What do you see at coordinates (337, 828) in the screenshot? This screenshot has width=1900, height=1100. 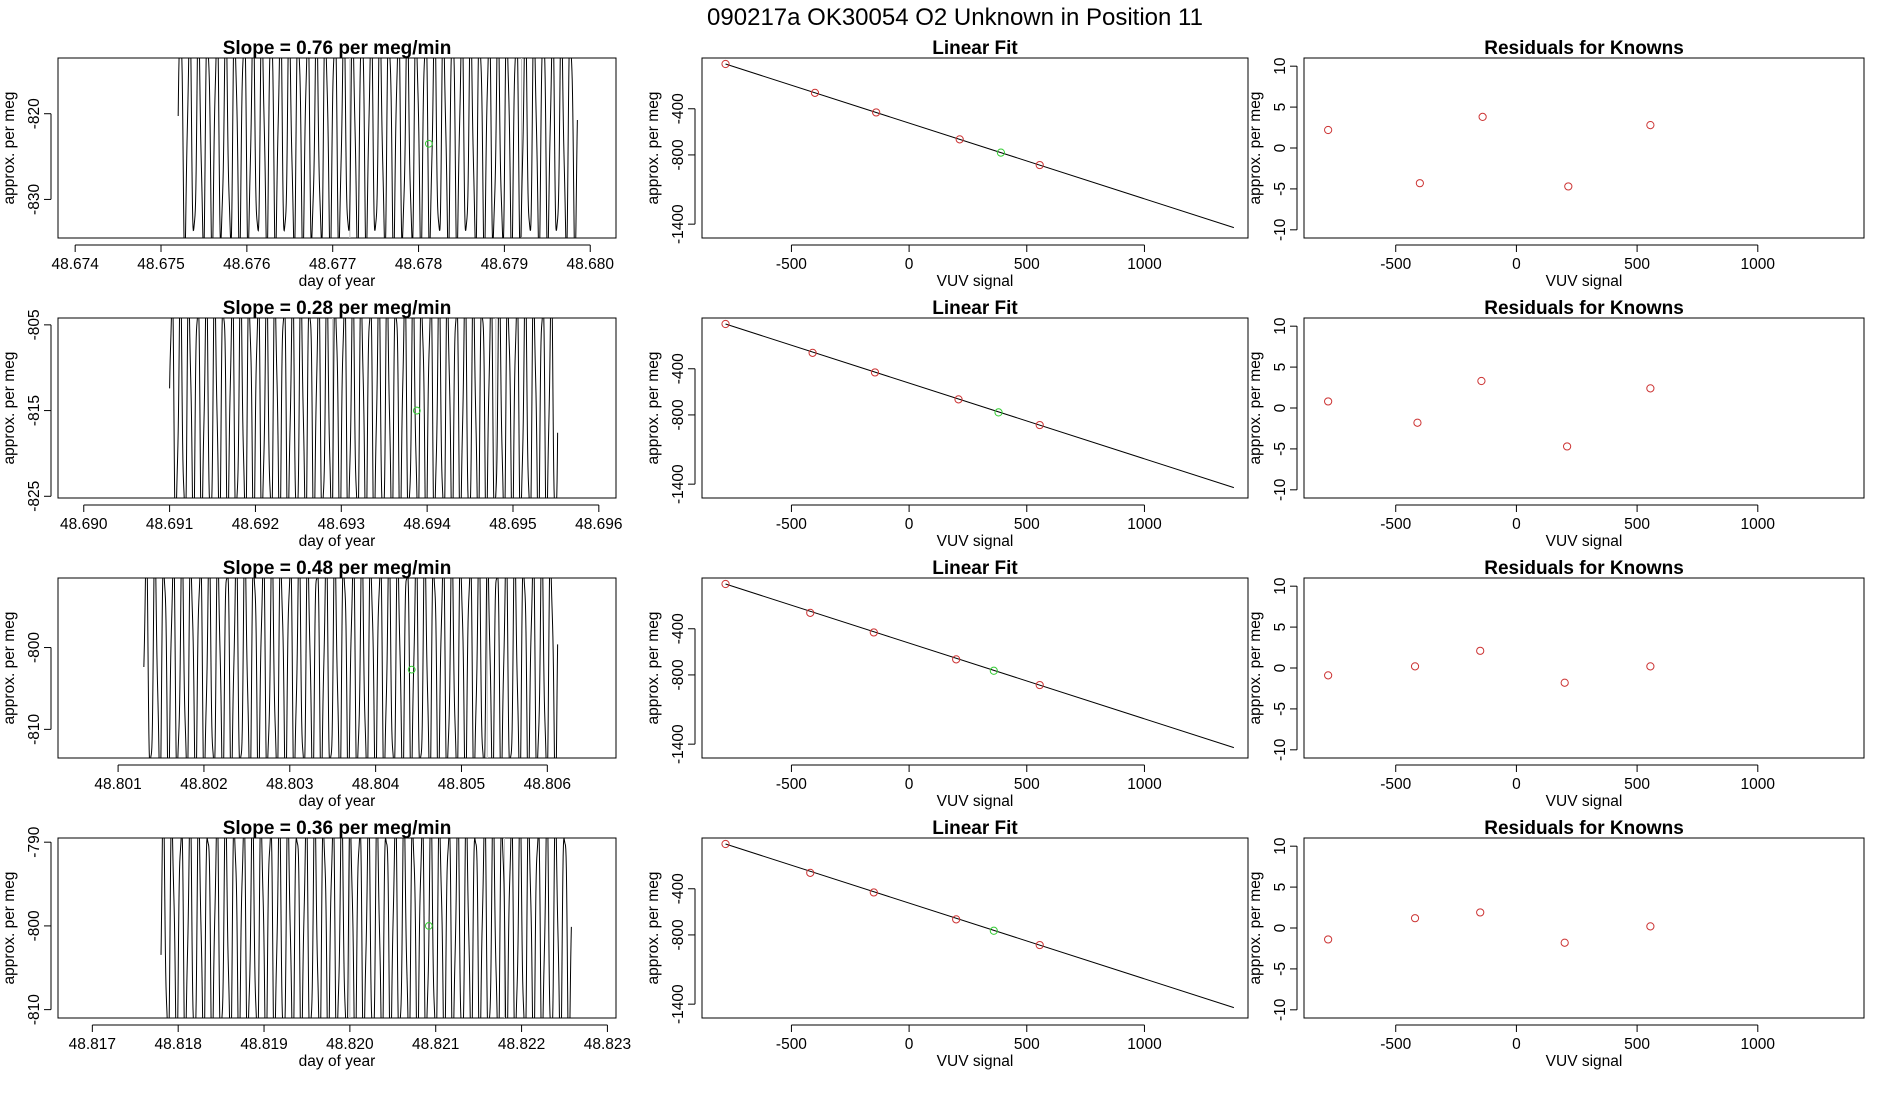 I see `timeseries-title: Slope = 0.36 per meg/min` at bounding box center [337, 828].